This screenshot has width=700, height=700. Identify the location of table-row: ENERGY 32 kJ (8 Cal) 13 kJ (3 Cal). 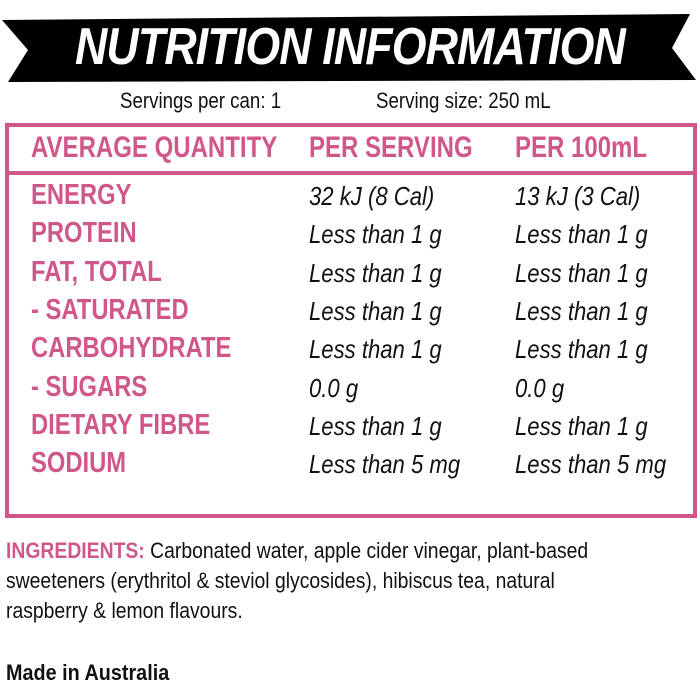
(351, 198).